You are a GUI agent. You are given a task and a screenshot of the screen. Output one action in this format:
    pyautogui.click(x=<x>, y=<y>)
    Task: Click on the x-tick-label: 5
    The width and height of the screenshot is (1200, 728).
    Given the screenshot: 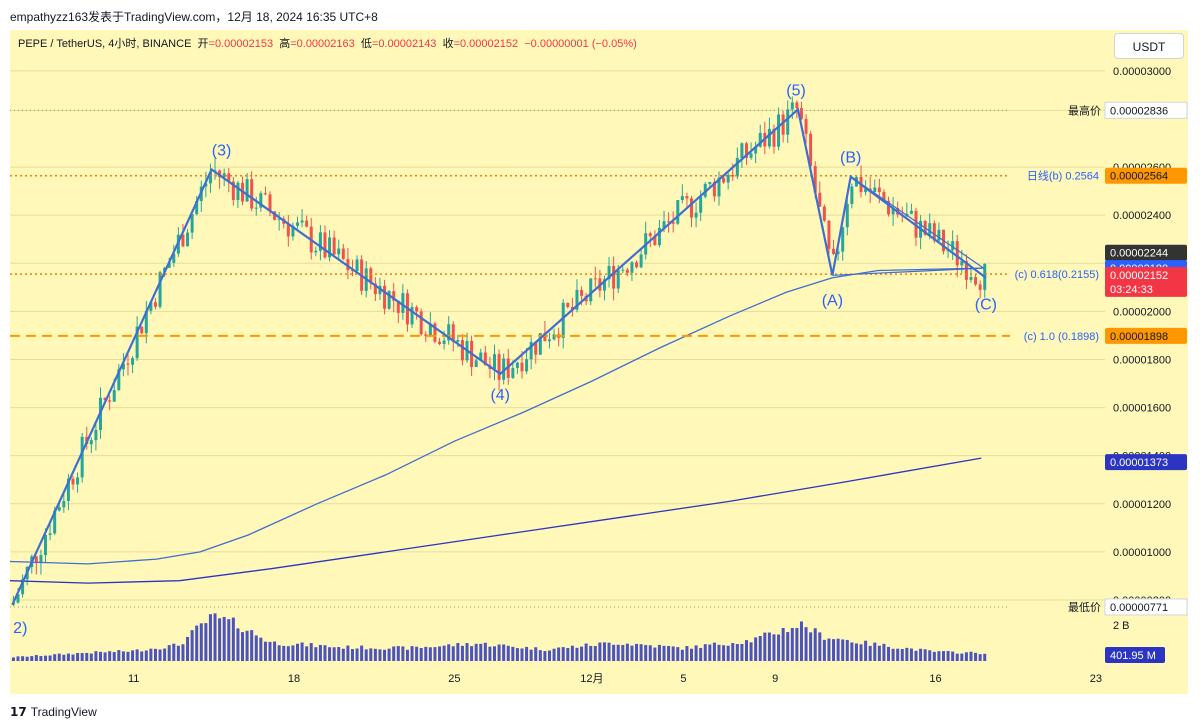 What is the action you would take?
    pyautogui.click(x=683, y=679)
    